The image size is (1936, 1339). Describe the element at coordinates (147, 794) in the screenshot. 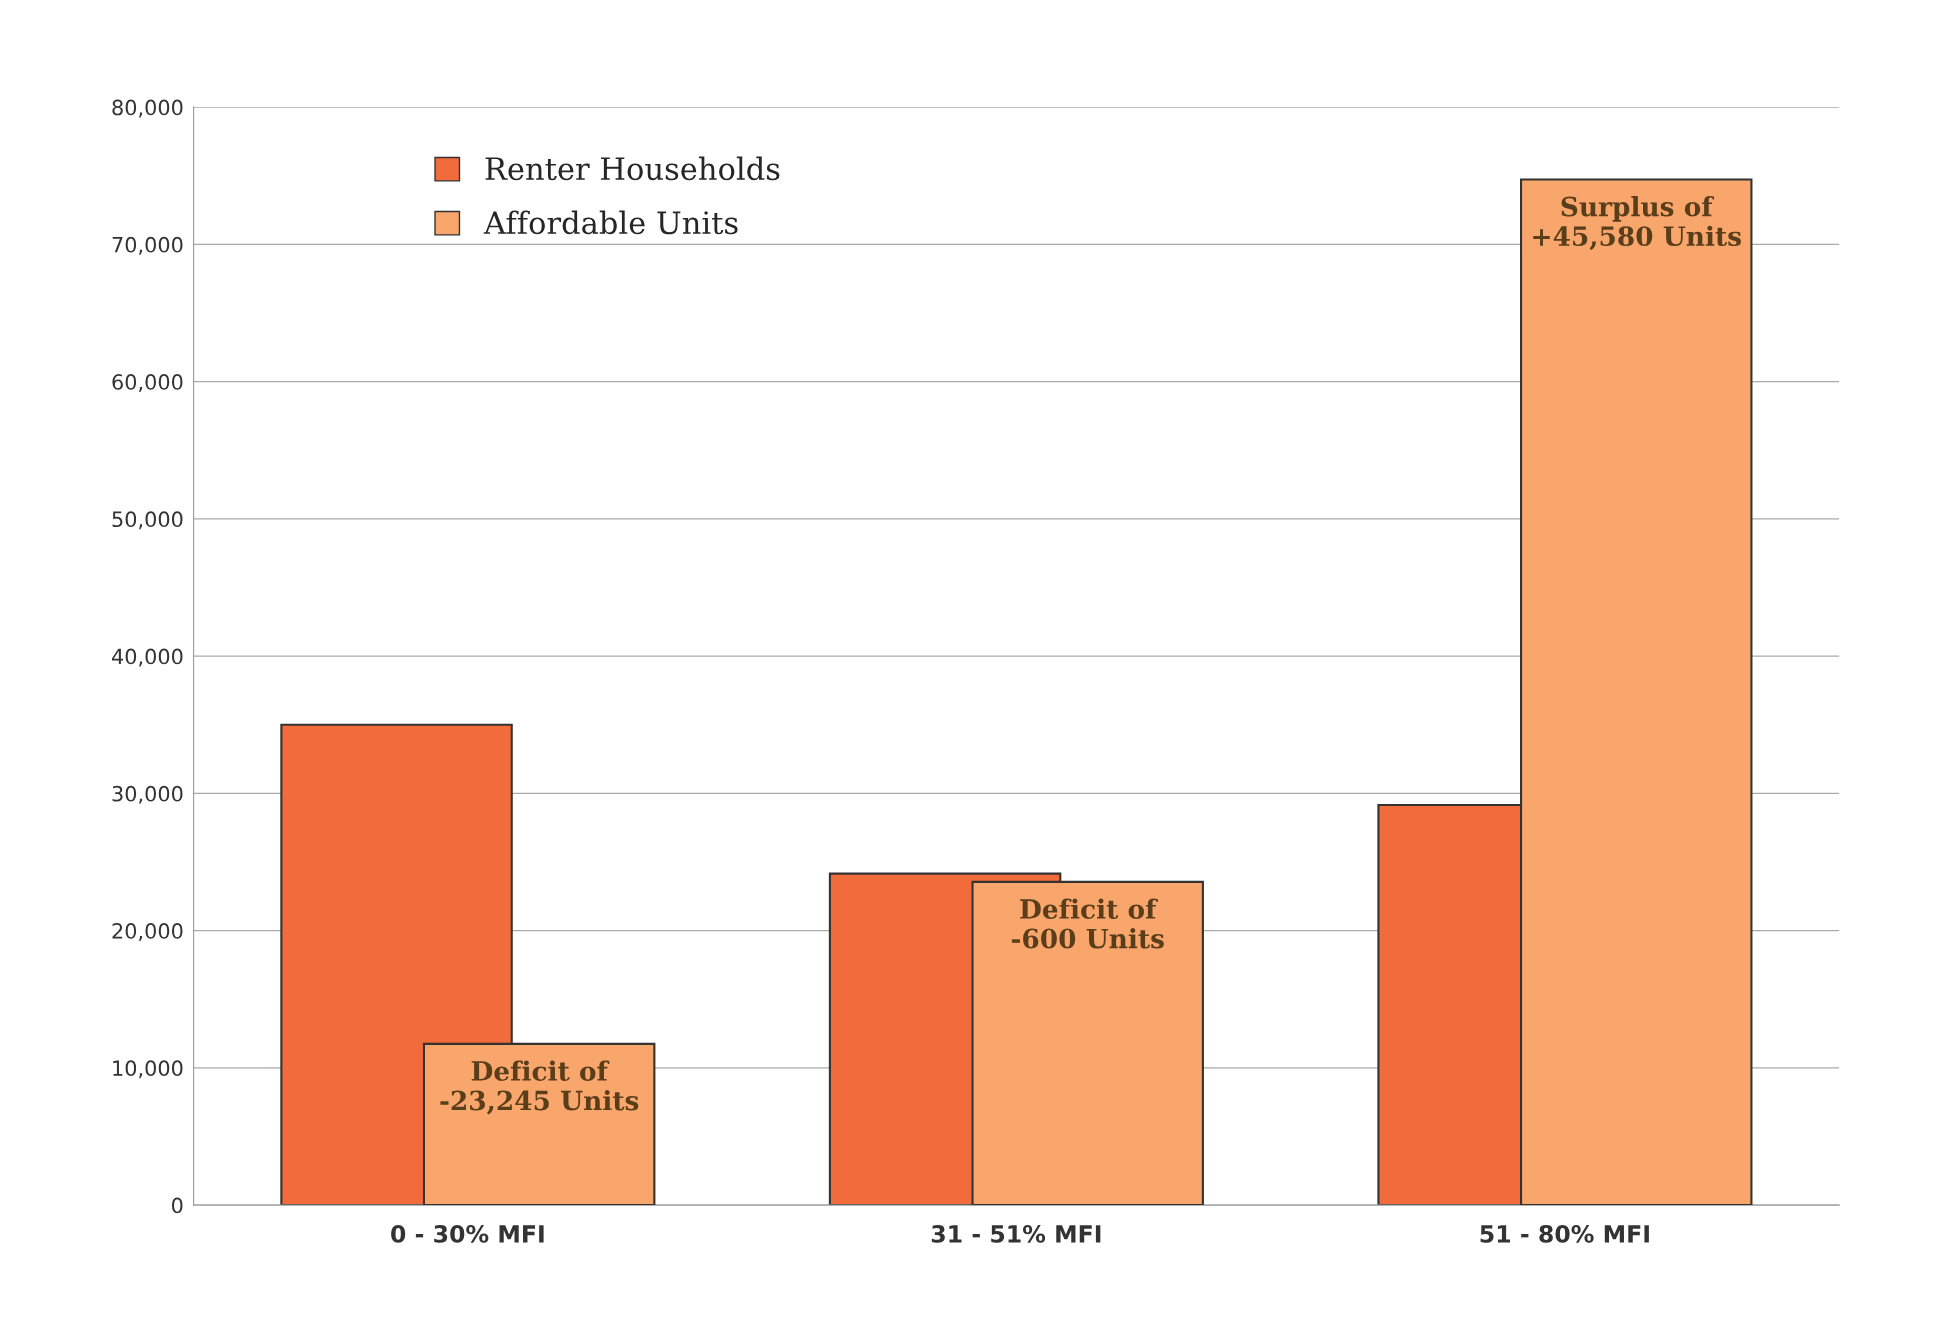

I see `y-tick-label: 30,000` at that location.